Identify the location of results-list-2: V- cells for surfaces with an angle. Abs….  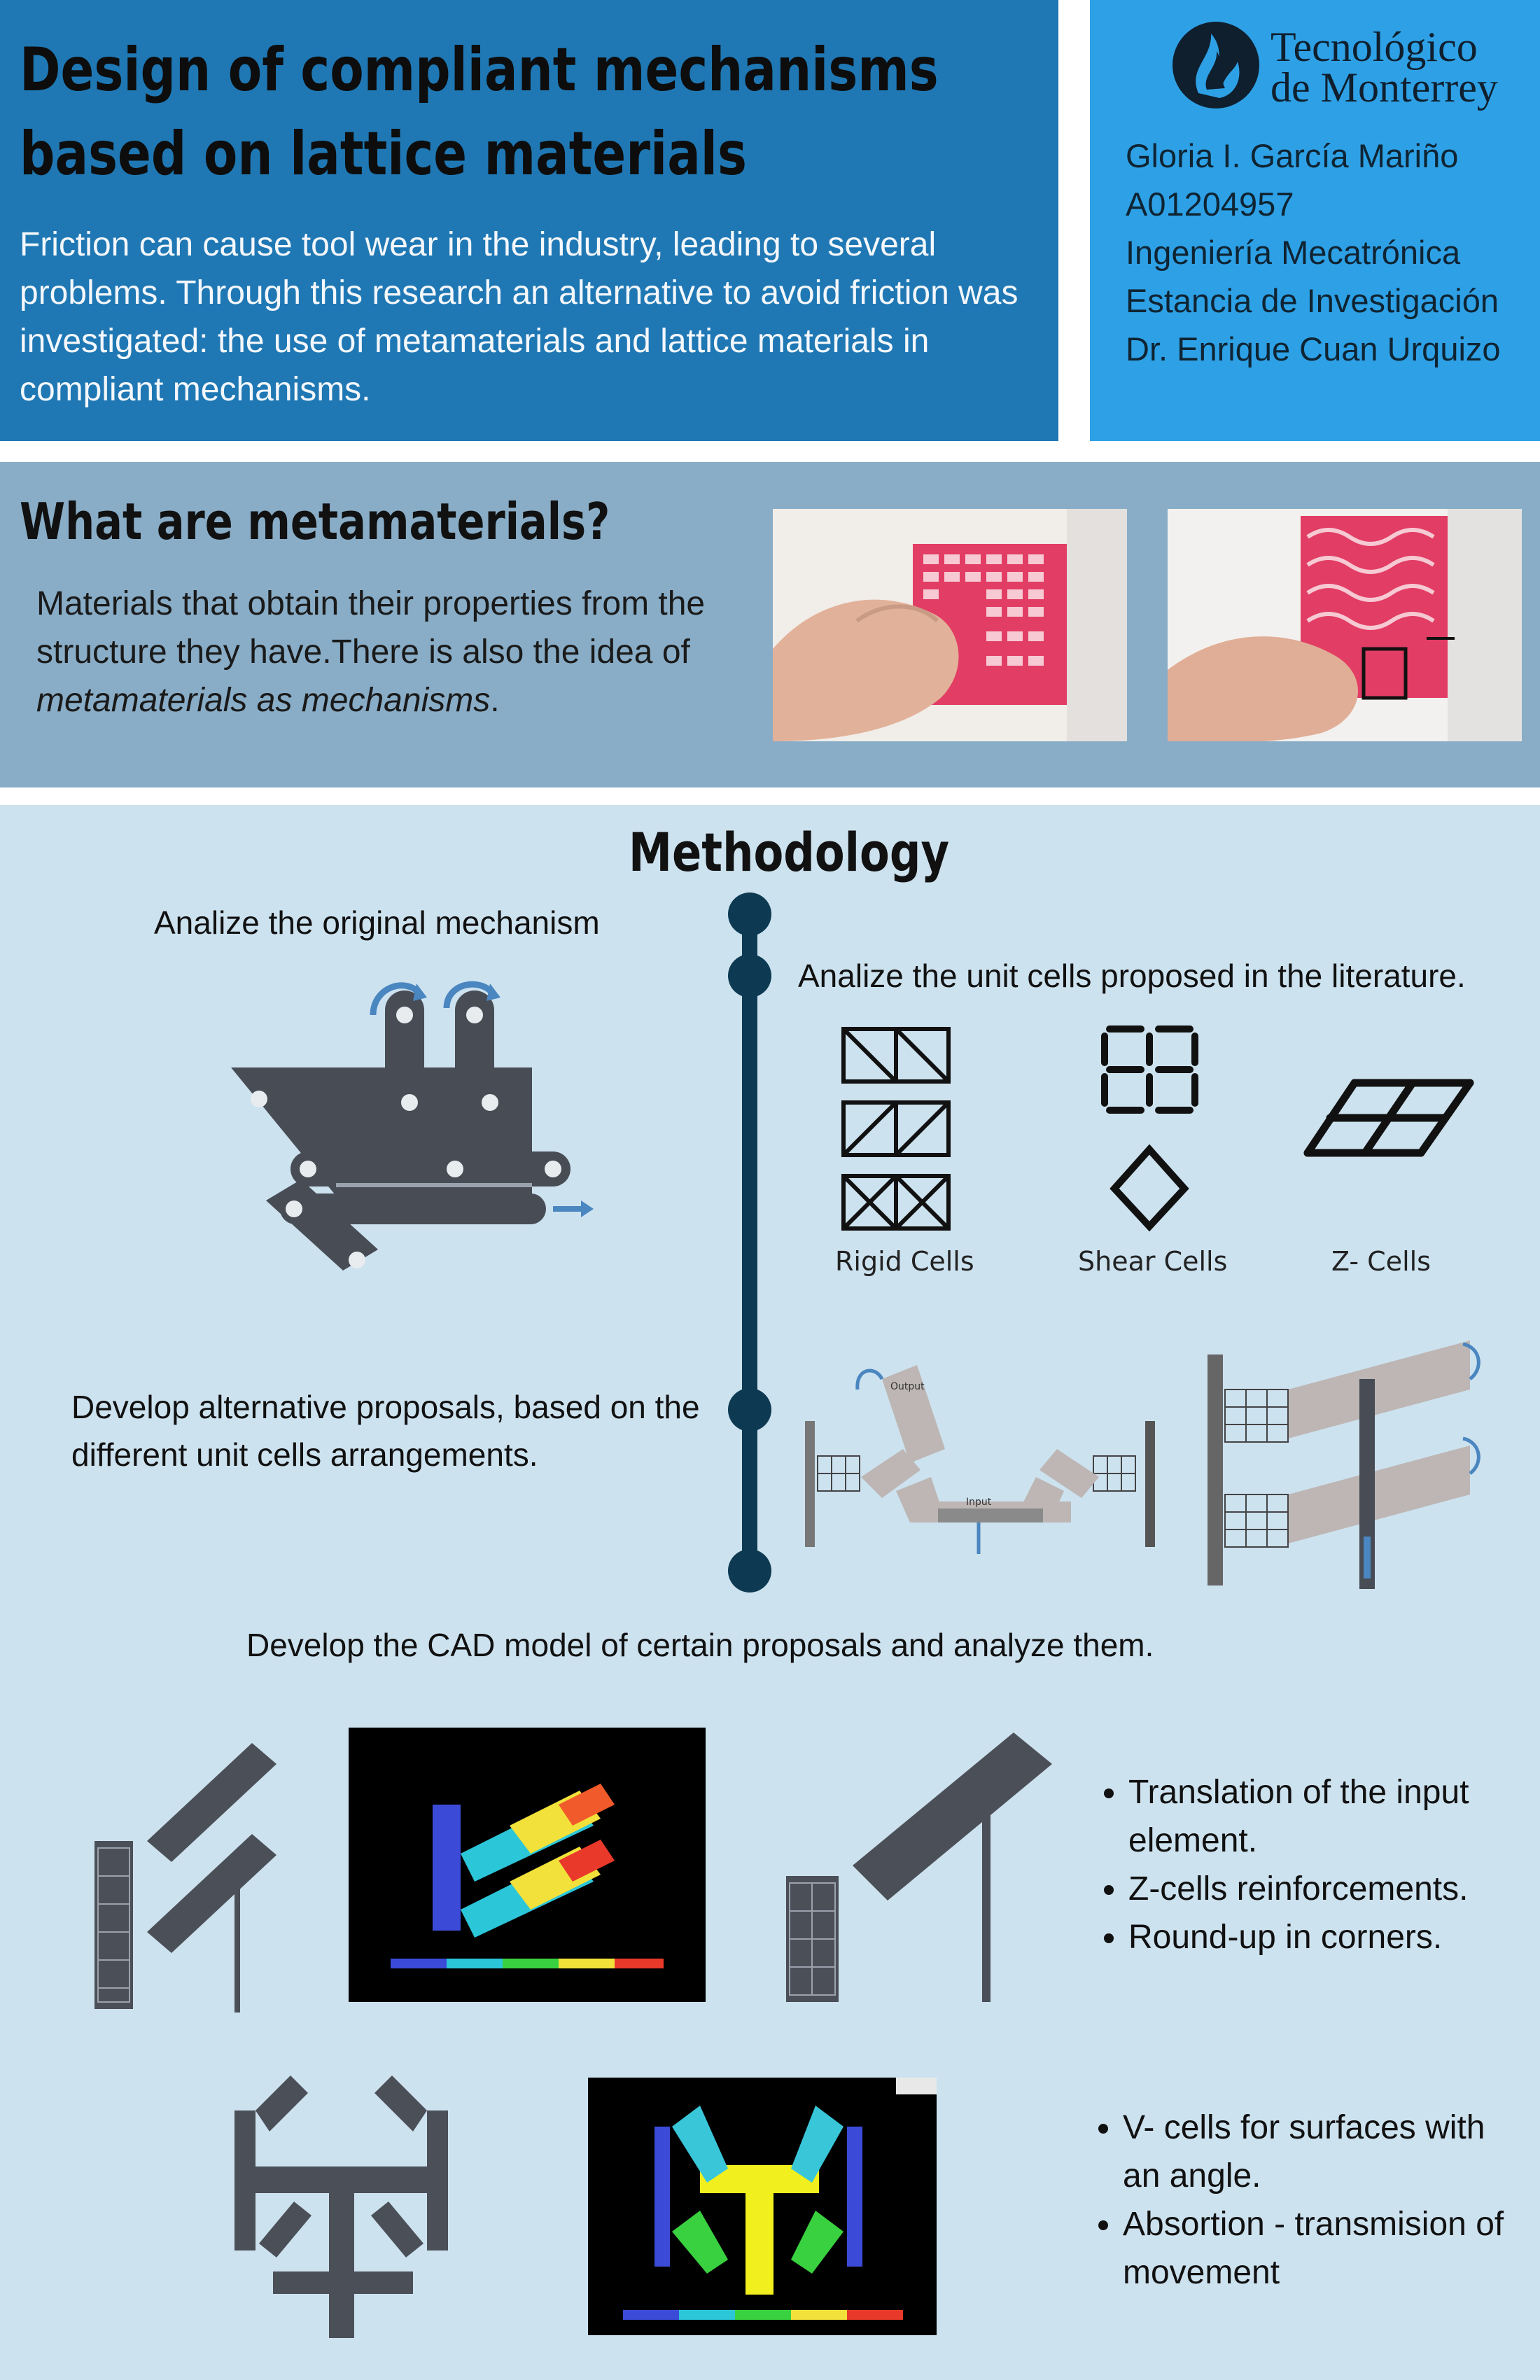
(1296, 2200).